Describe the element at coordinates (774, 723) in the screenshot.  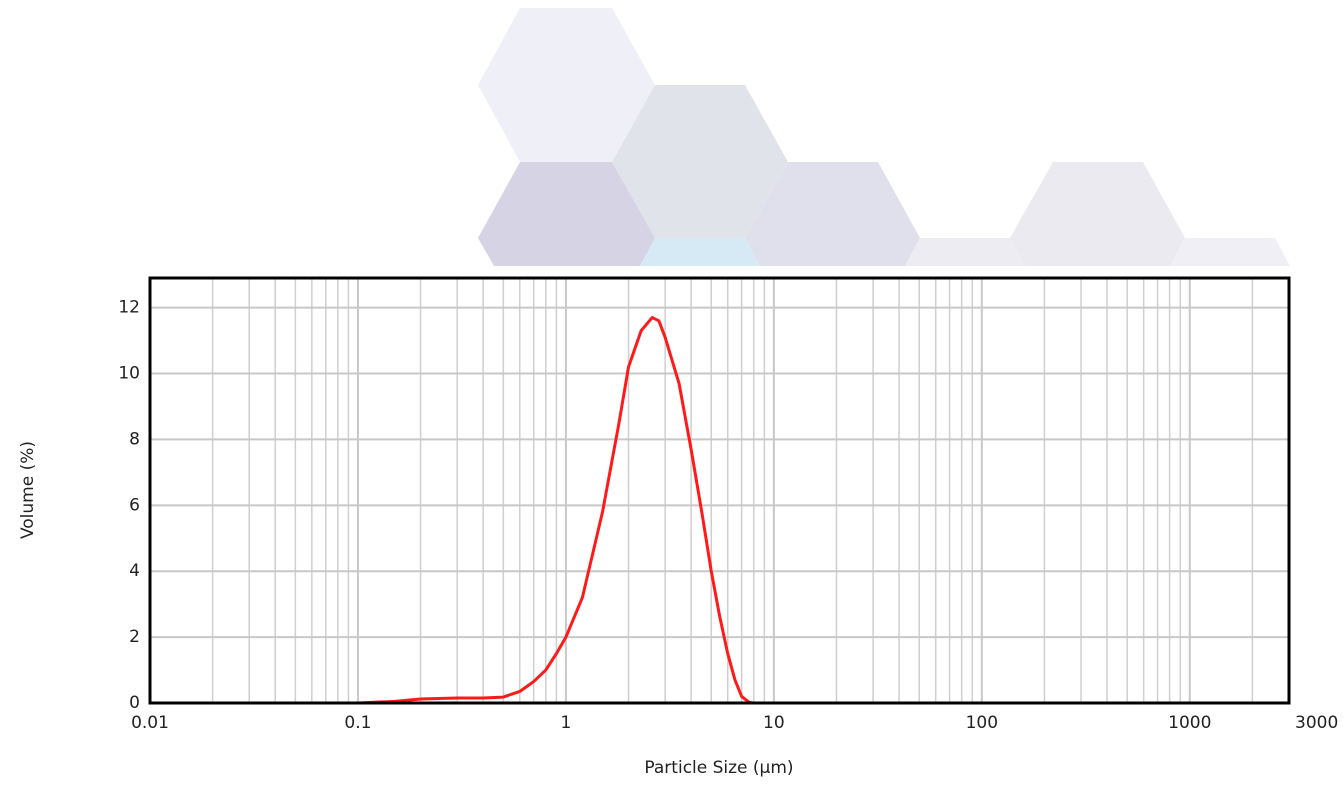
I see `x-tick-label: 10` at that location.